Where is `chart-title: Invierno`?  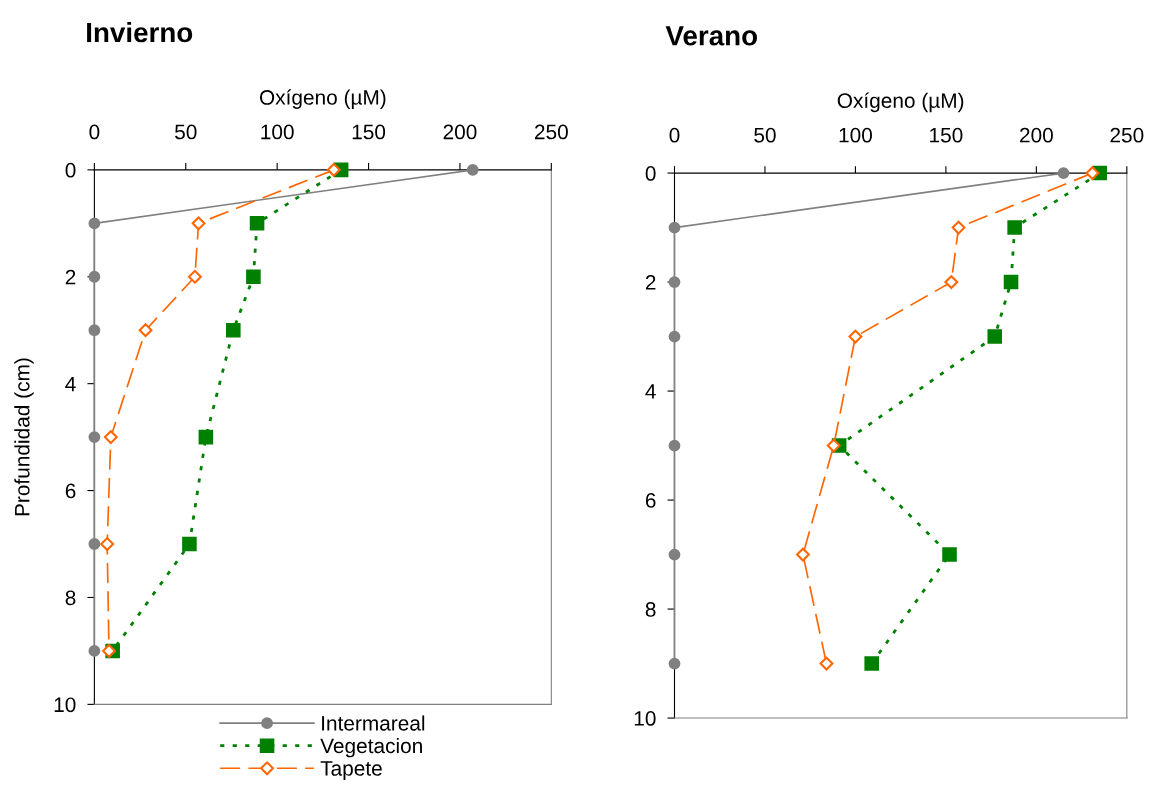
chart-title: Invierno is located at coordinates (140, 32).